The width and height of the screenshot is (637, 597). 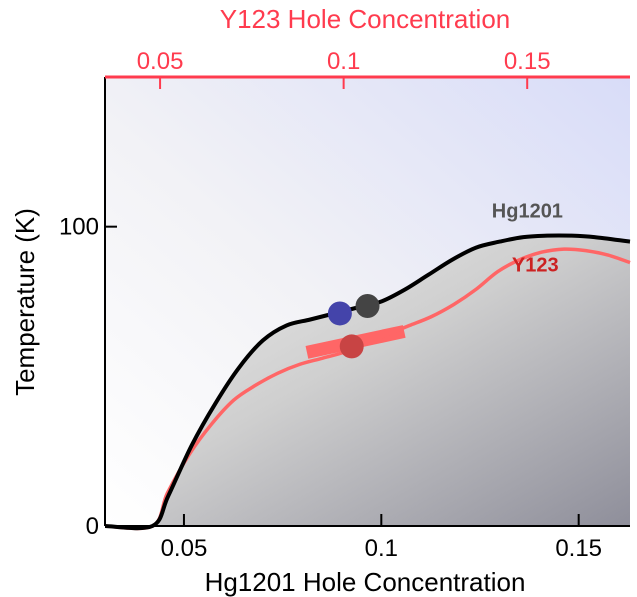 I want to click on data-point-red, so click(x=351, y=346).